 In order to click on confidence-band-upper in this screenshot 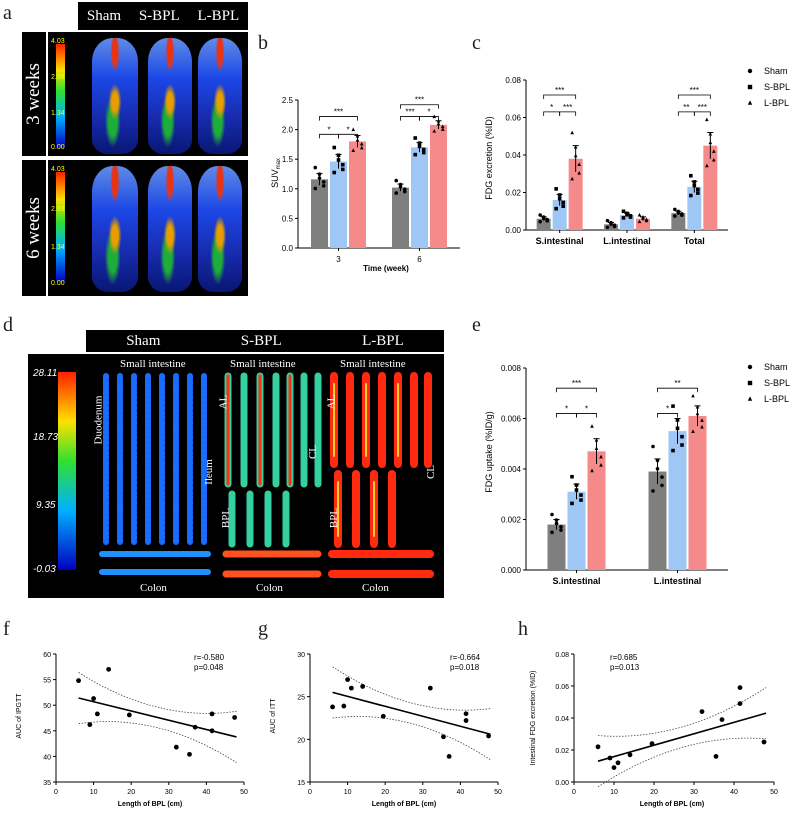, I will do `click(682, 712)`.